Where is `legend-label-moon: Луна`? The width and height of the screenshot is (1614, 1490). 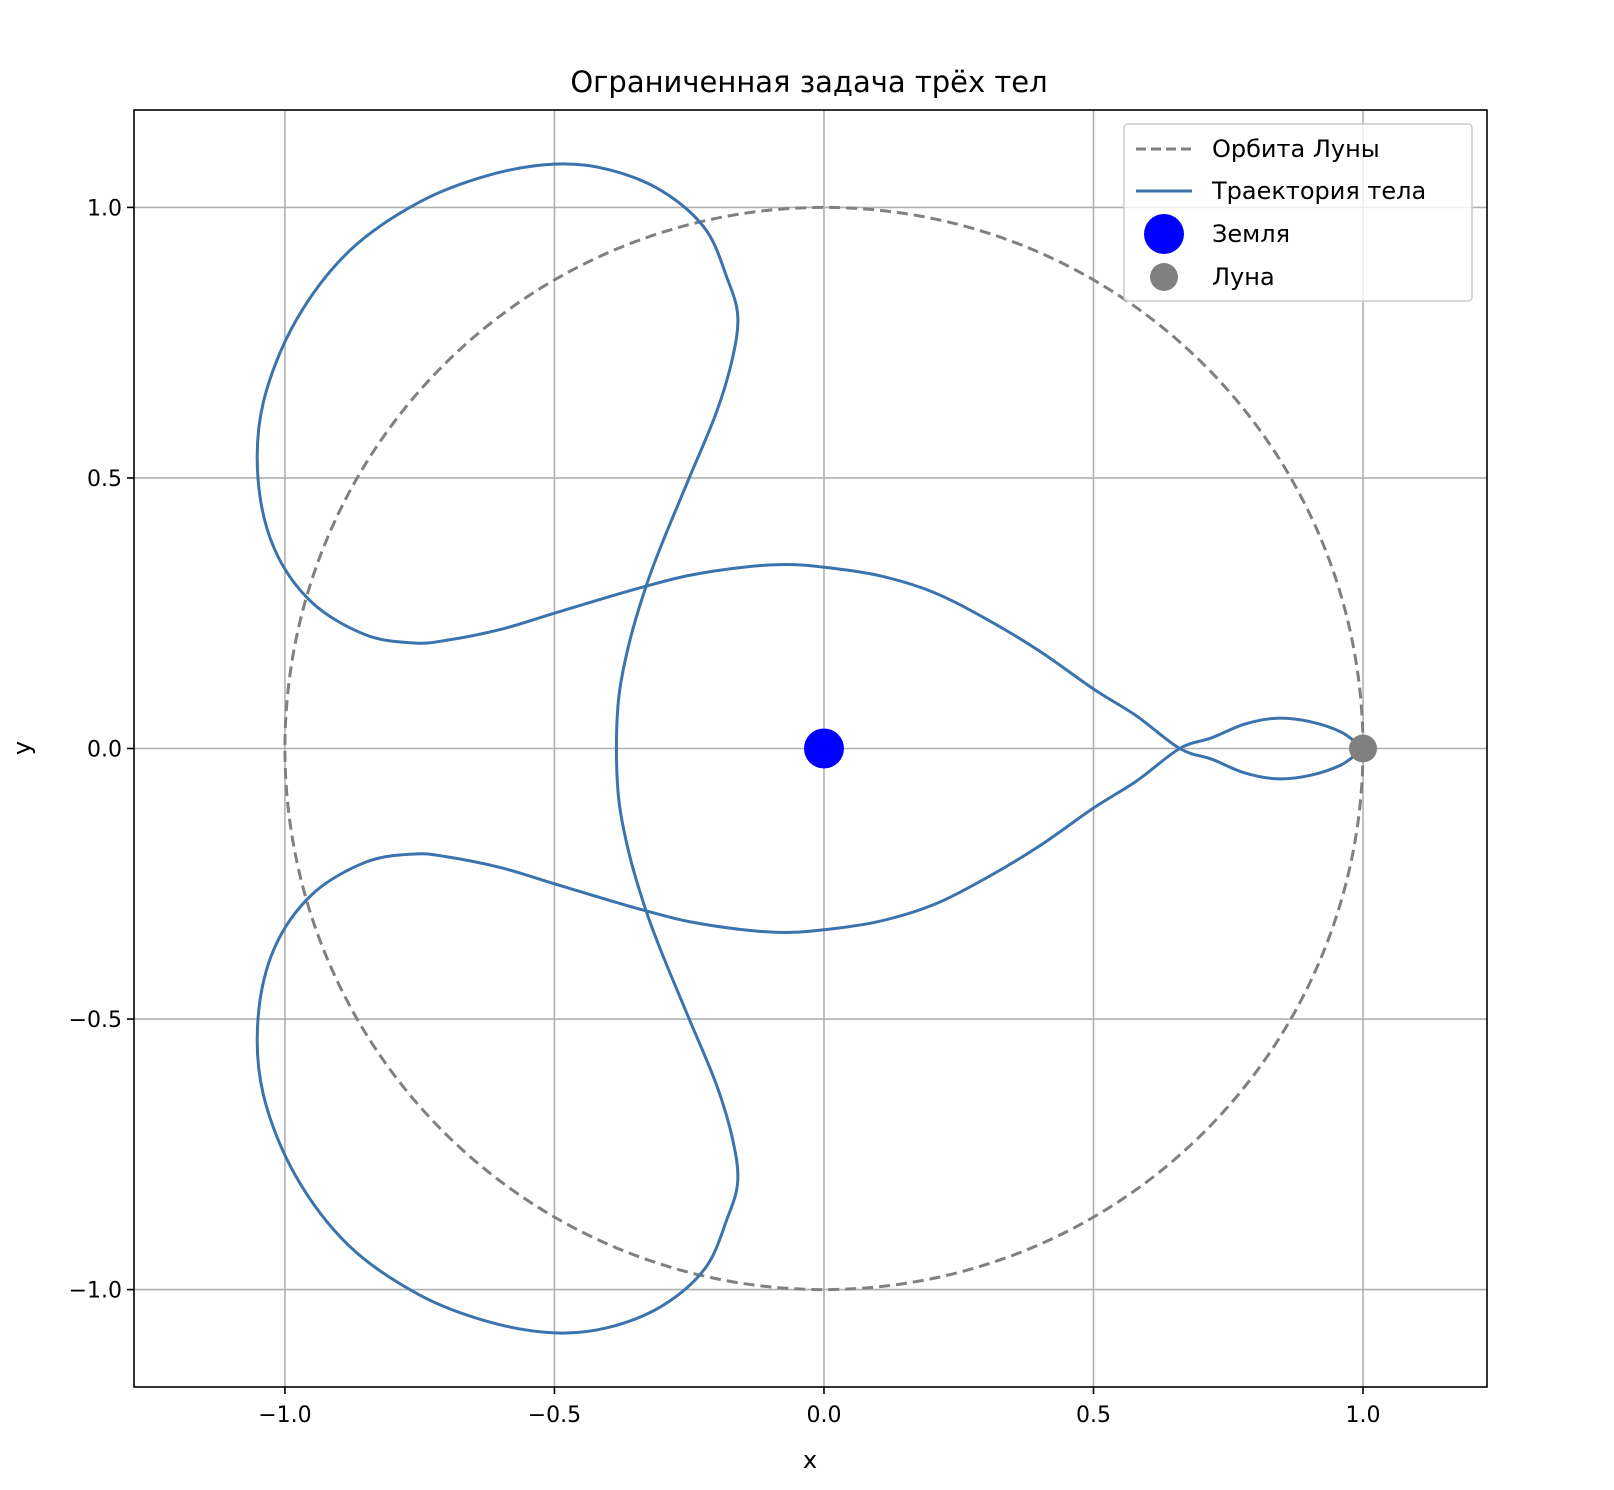
legend-label-moon: Луна is located at coordinates (1243, 277).